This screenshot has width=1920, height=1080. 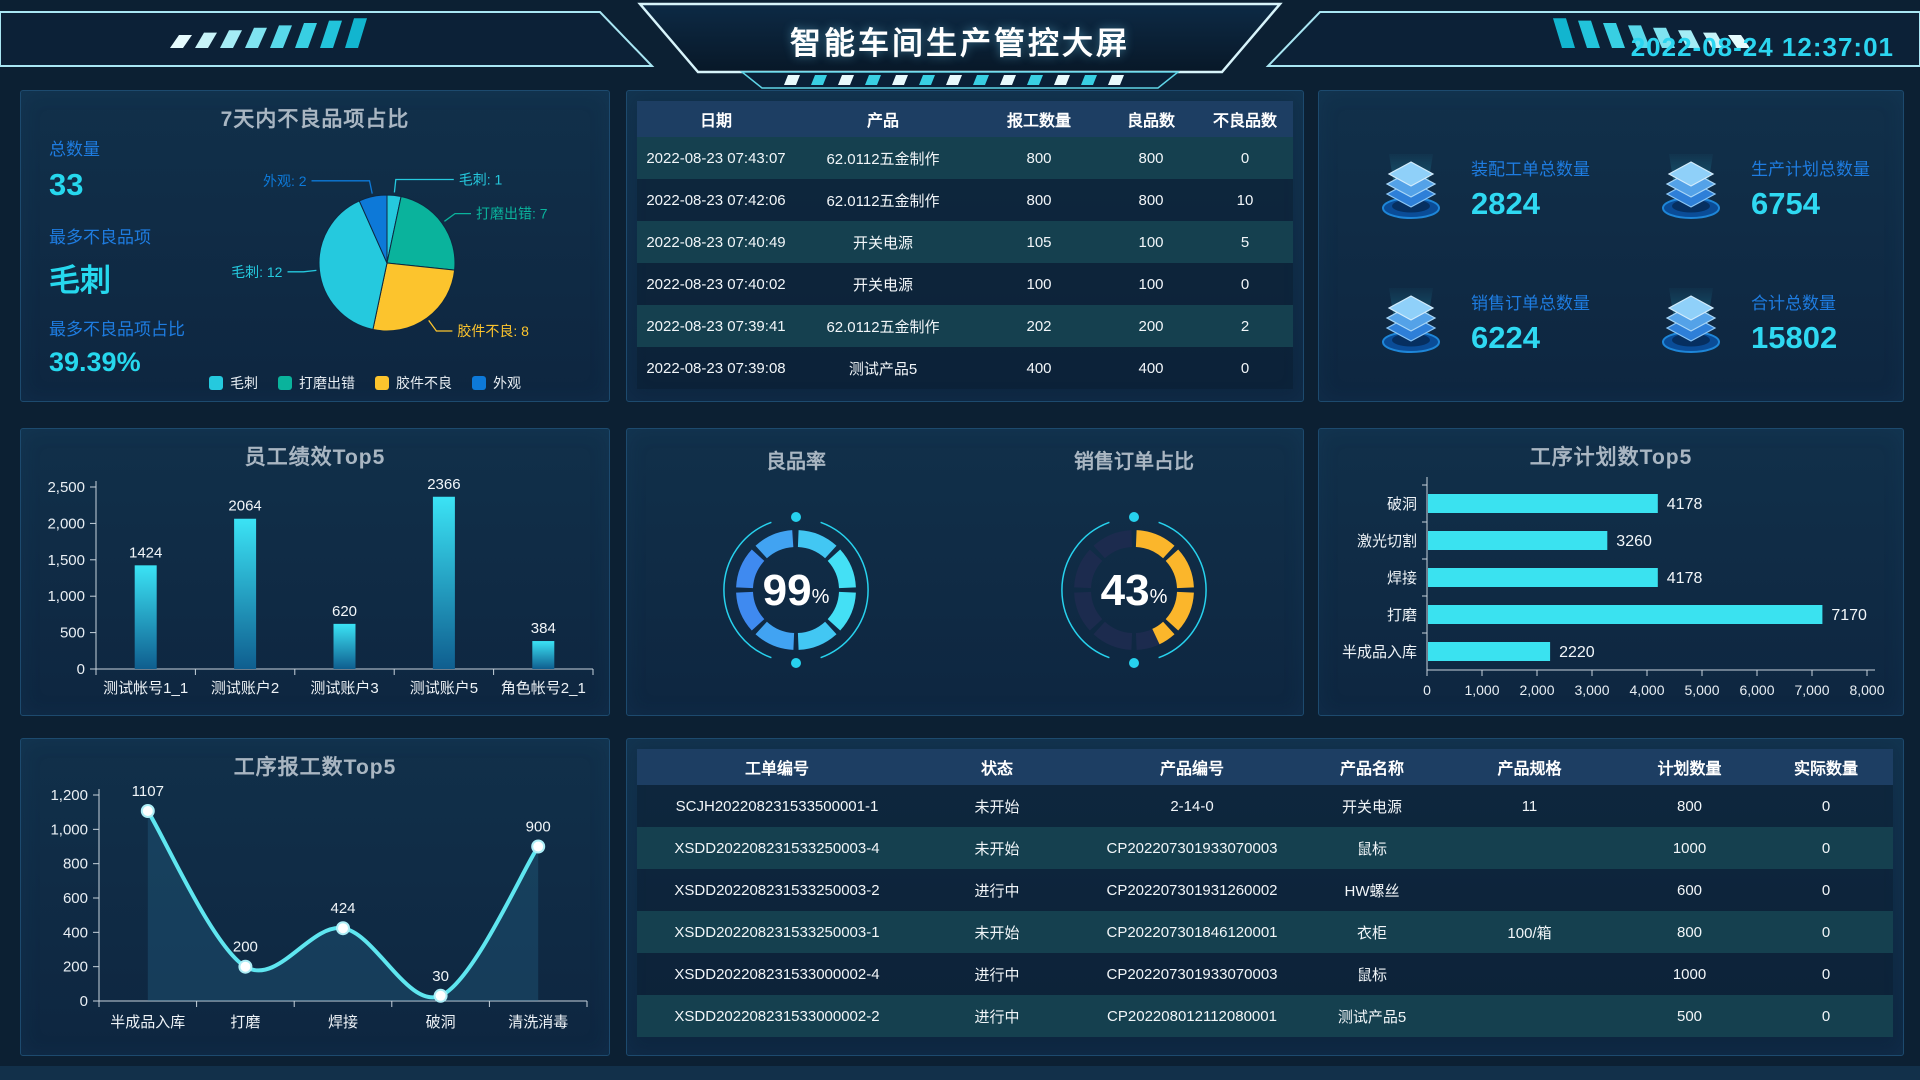 What do you see at coordinates (1371, 933) in the screenshot?
I see `table-cell: 衣柜` at bounding box center [1371, 933].